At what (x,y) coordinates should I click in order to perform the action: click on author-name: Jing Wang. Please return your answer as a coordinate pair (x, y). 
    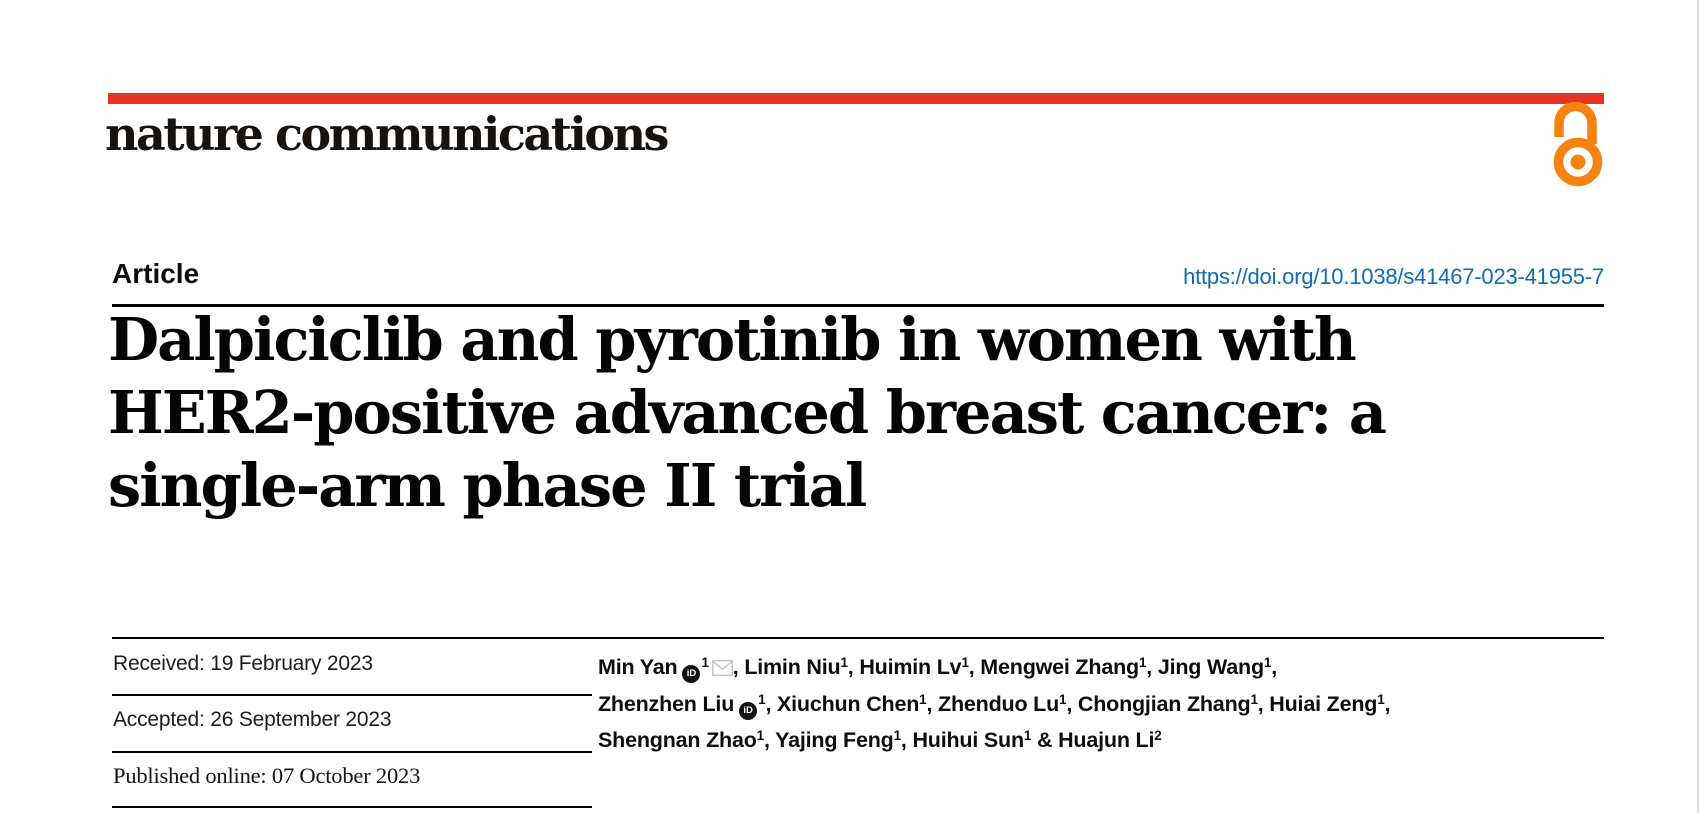
    Looking at the image, I should click on (1210, 667).